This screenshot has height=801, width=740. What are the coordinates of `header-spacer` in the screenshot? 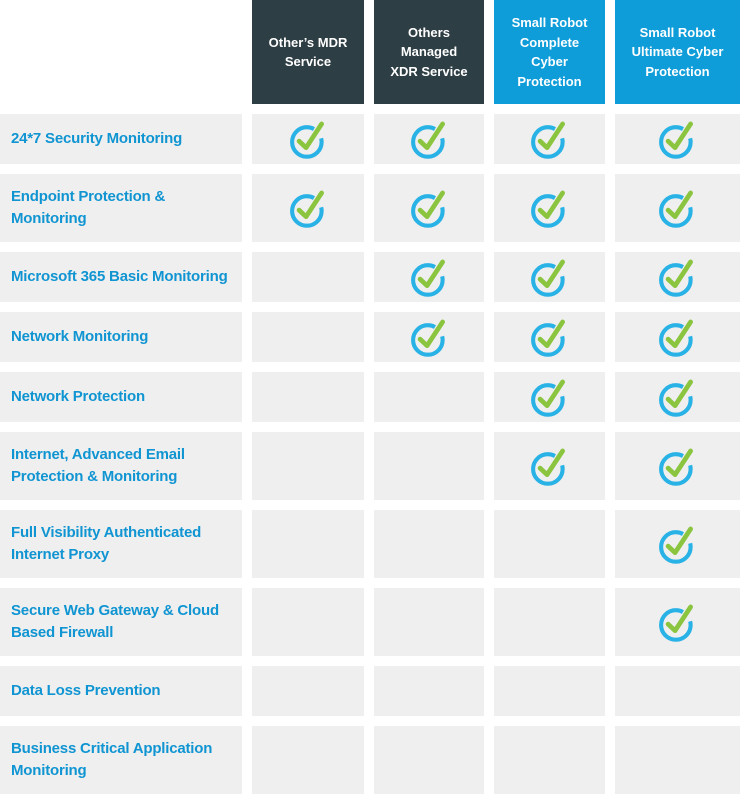 It's located at (121, 52).